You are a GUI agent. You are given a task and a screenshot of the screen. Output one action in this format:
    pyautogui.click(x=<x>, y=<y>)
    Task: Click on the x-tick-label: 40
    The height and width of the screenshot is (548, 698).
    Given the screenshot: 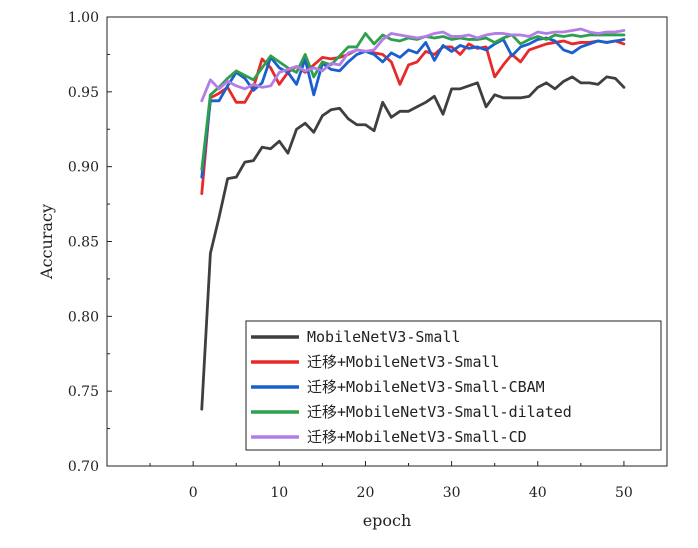 What is the action you would take?
    pyautogui.click(x=538, y=493)
    